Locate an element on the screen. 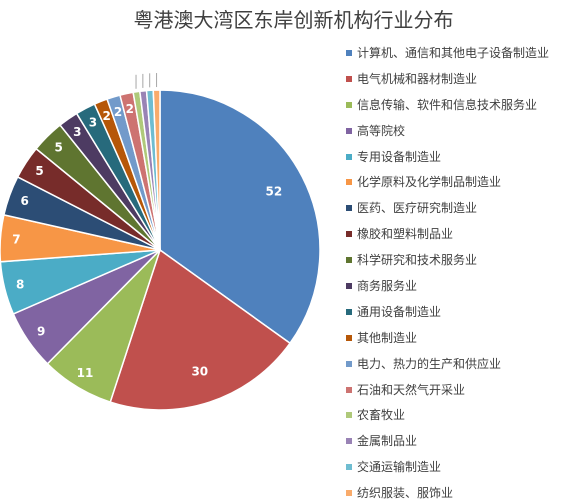  legend-label: 电气机械和器材制造业 is located at coordinates (417, 78).